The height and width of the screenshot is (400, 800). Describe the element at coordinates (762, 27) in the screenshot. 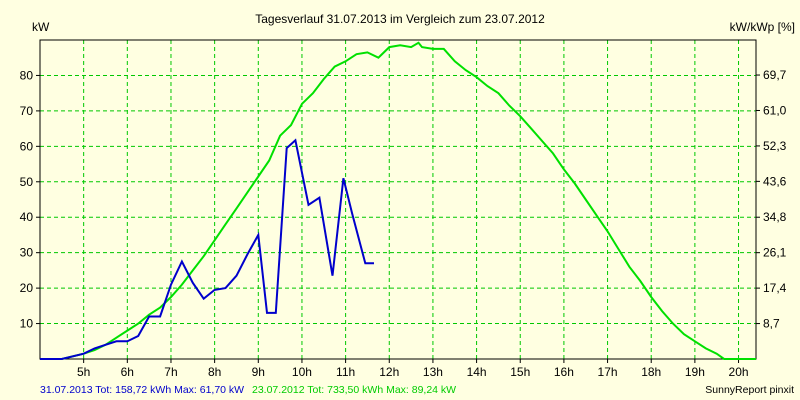

I see `y-axis-right-label: kW/kWp [%]` at that location.